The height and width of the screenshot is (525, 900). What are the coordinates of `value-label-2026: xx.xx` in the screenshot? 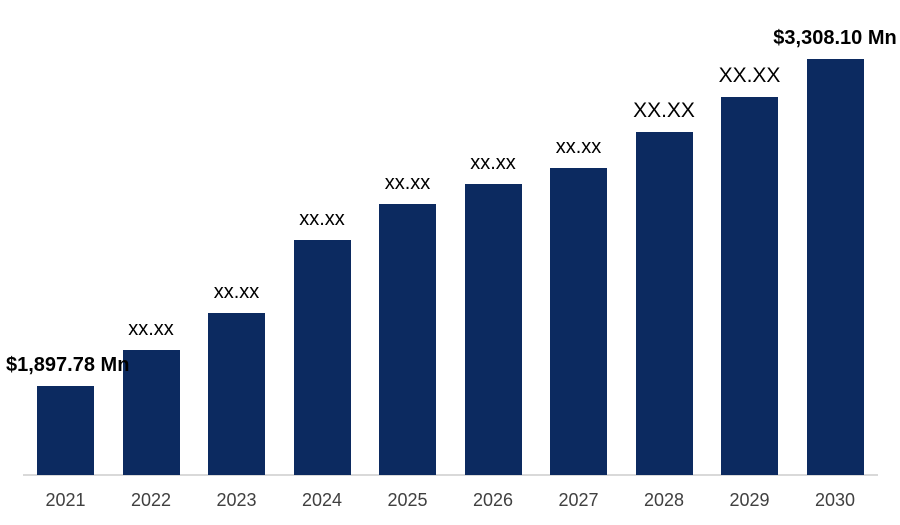 It's located at (493, 163).